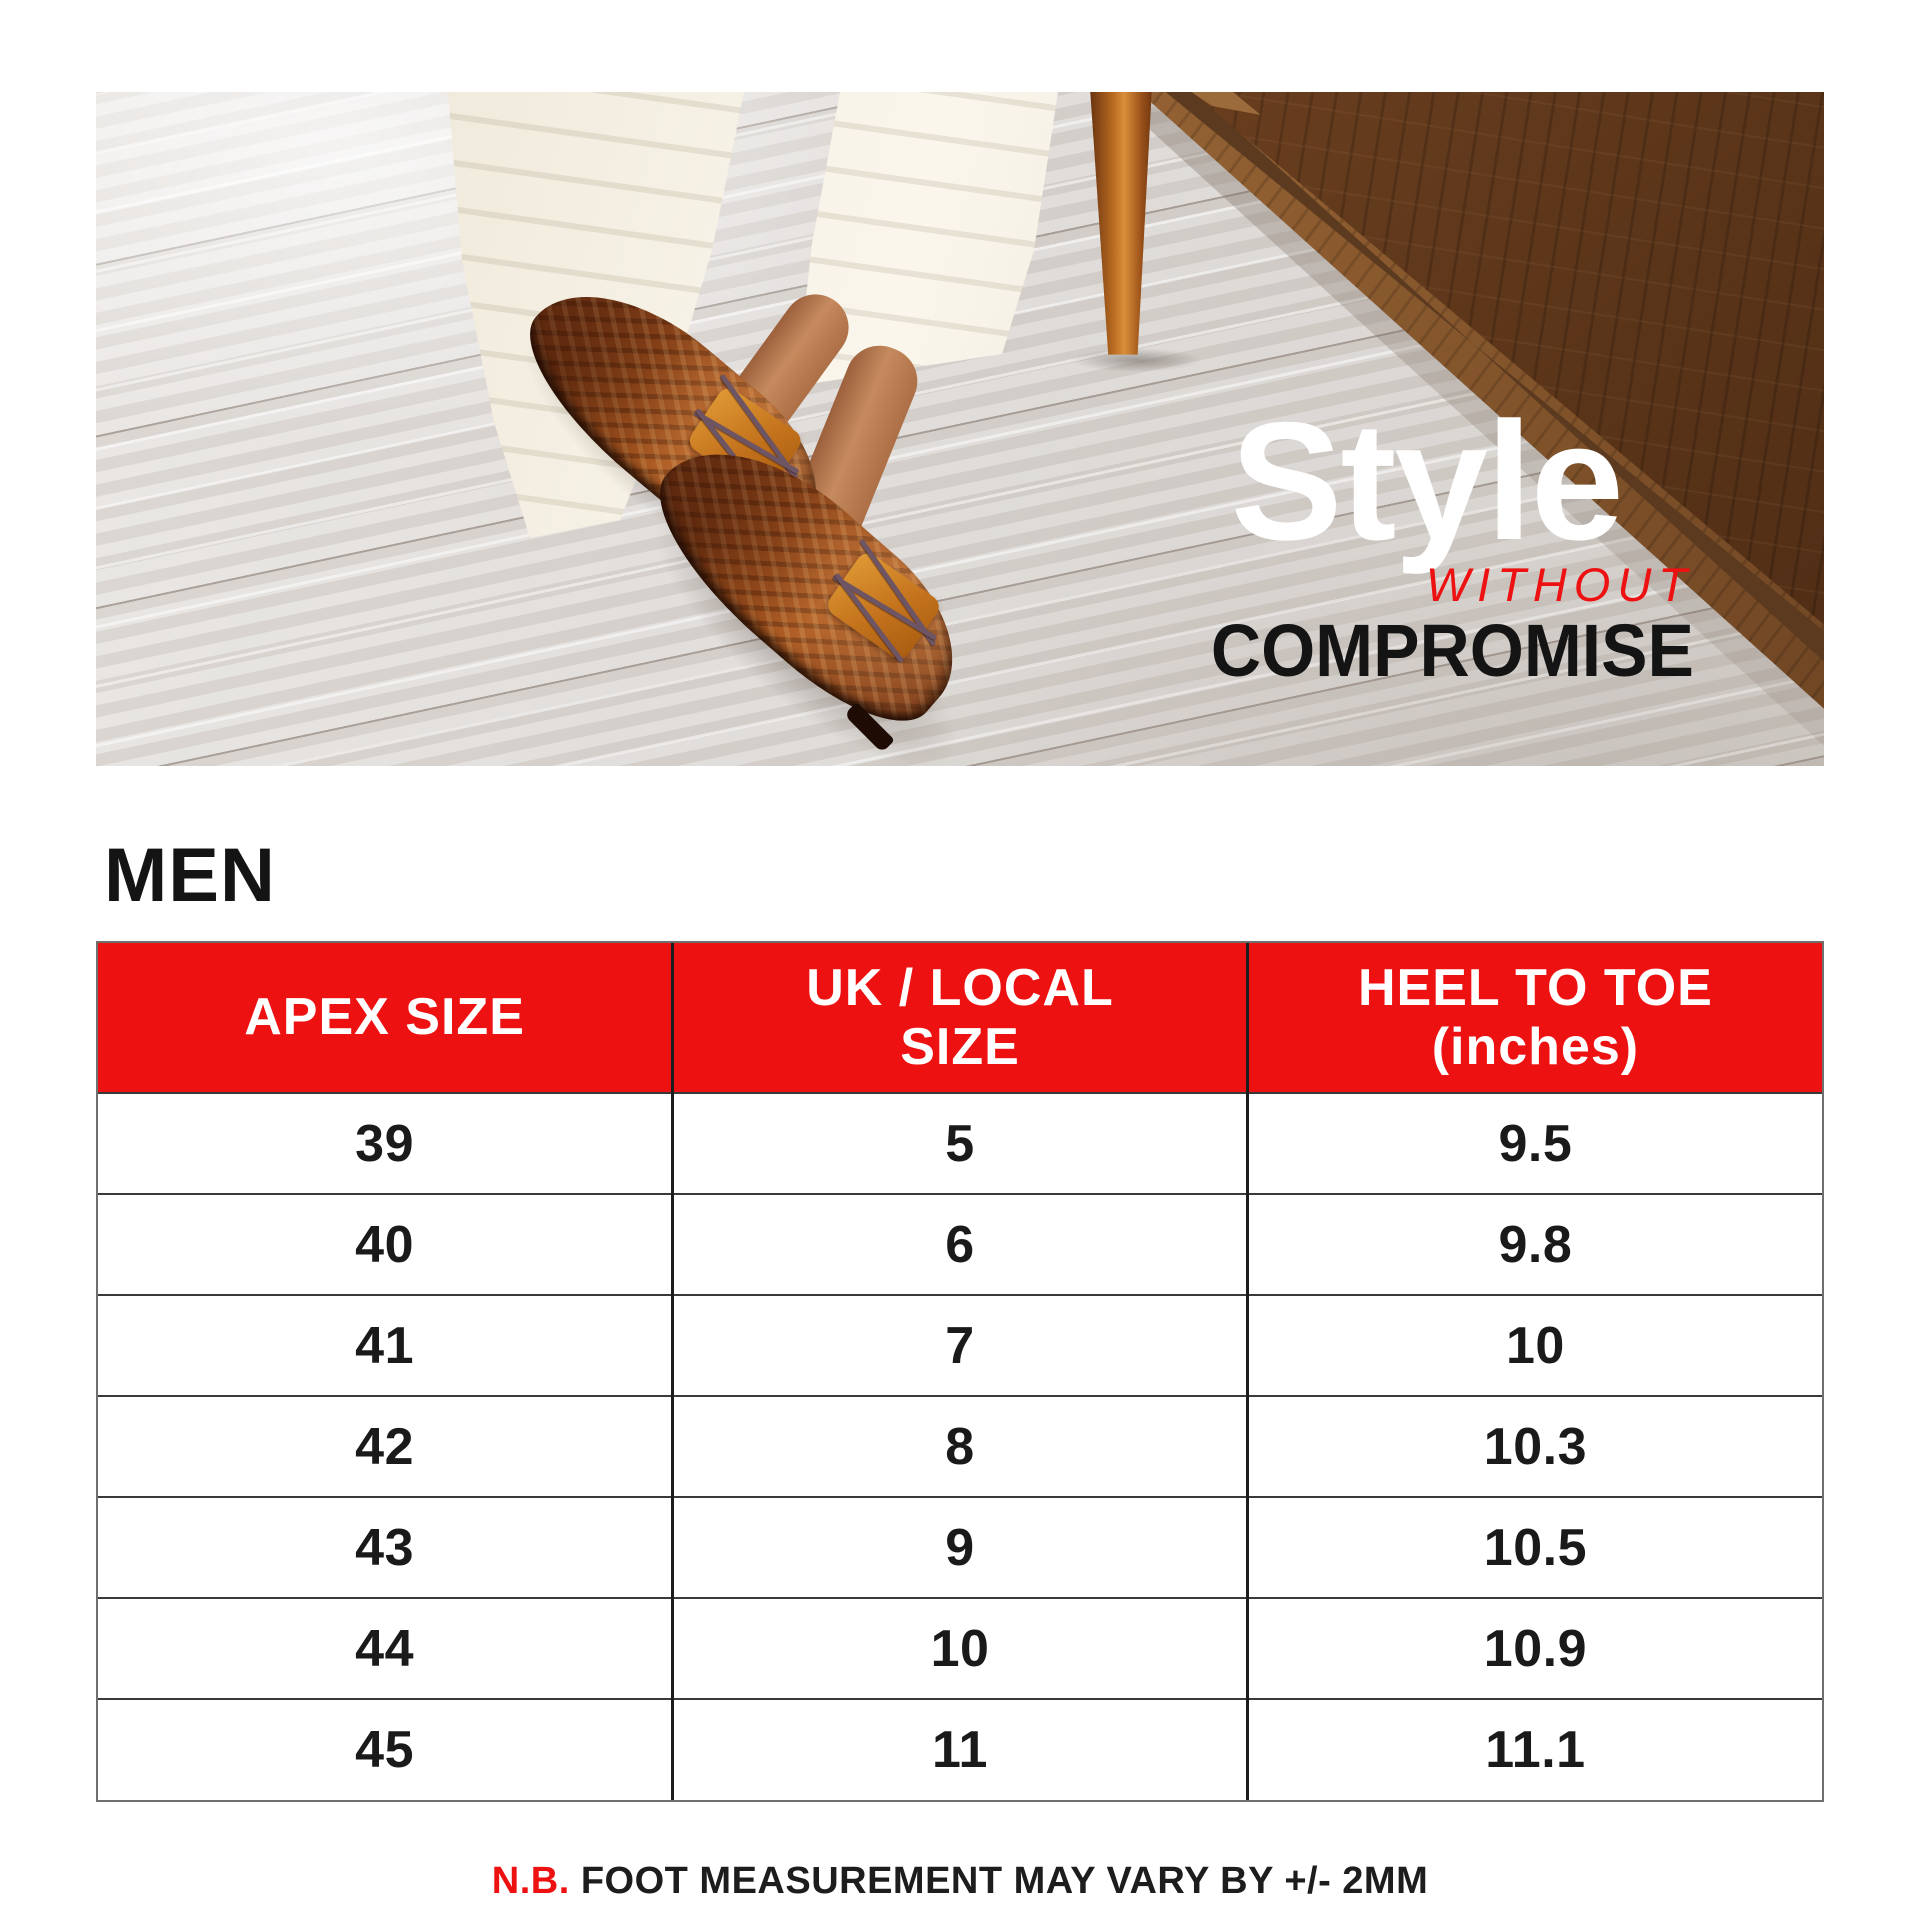 Image resolution: width=1920 pixels, height=1920 pixels. I want to click on cell-apex-size: 40, so click(385, 1244).